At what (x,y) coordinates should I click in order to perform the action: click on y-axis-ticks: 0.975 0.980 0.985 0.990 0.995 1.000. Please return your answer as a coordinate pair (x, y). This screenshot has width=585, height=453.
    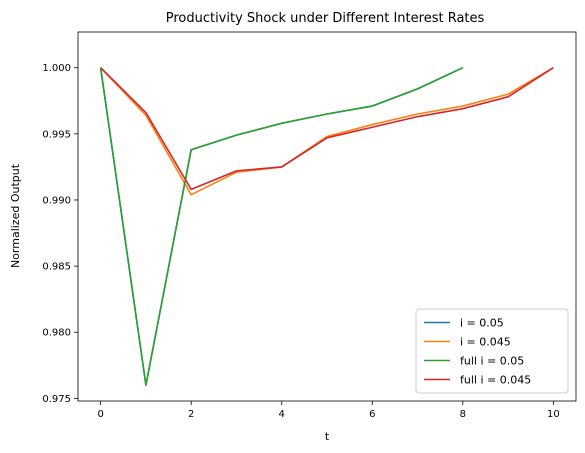
    Looking at the image, I should click on (60, 234).